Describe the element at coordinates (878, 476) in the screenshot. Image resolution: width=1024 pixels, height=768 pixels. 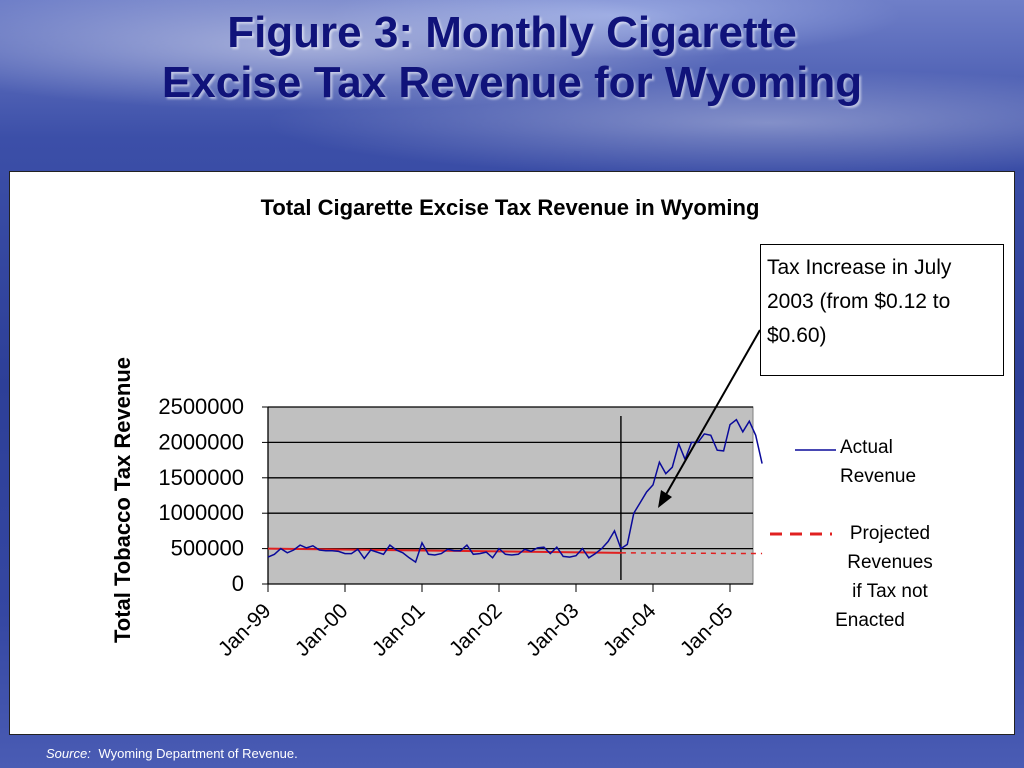
I see `legend-actual-line-2: Revenue` at that location.